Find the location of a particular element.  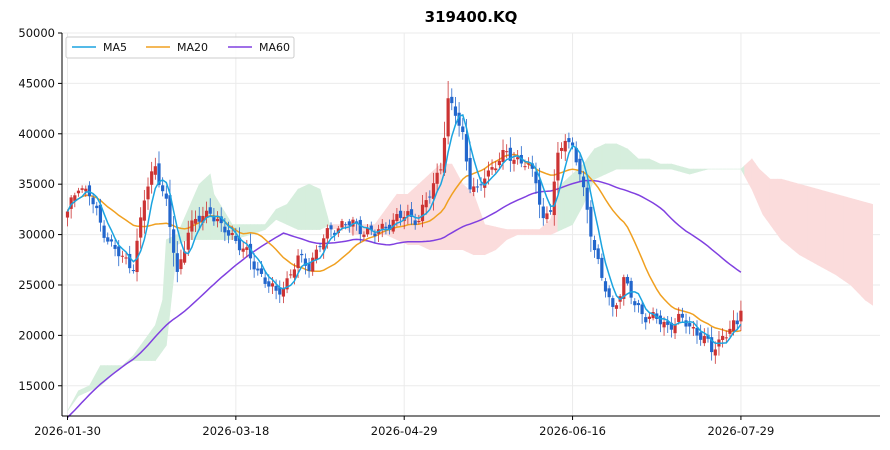

y-tick-label: 20000 is located at coordinates (36, 335).